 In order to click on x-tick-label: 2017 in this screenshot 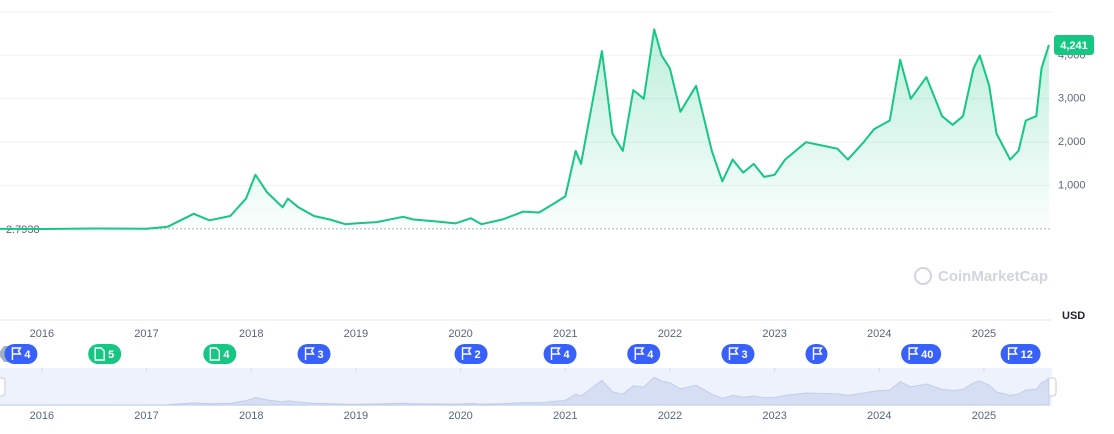, I will do `click(146, 334)`.